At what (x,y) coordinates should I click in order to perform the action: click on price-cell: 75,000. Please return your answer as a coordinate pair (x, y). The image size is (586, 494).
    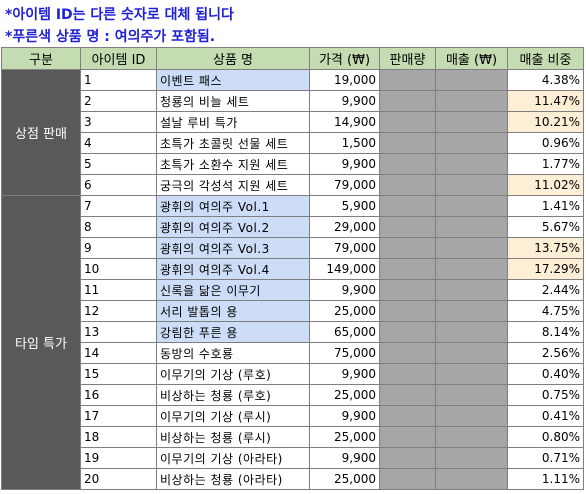
    Looking at the image, I should click on (344, 353).